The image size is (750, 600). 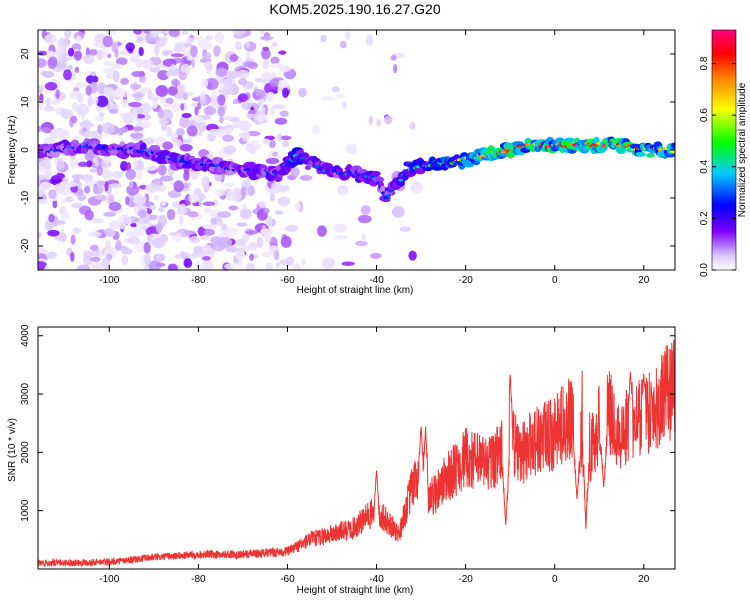 I want to click on x-tick-label: -80, so click(x=198, y=579).